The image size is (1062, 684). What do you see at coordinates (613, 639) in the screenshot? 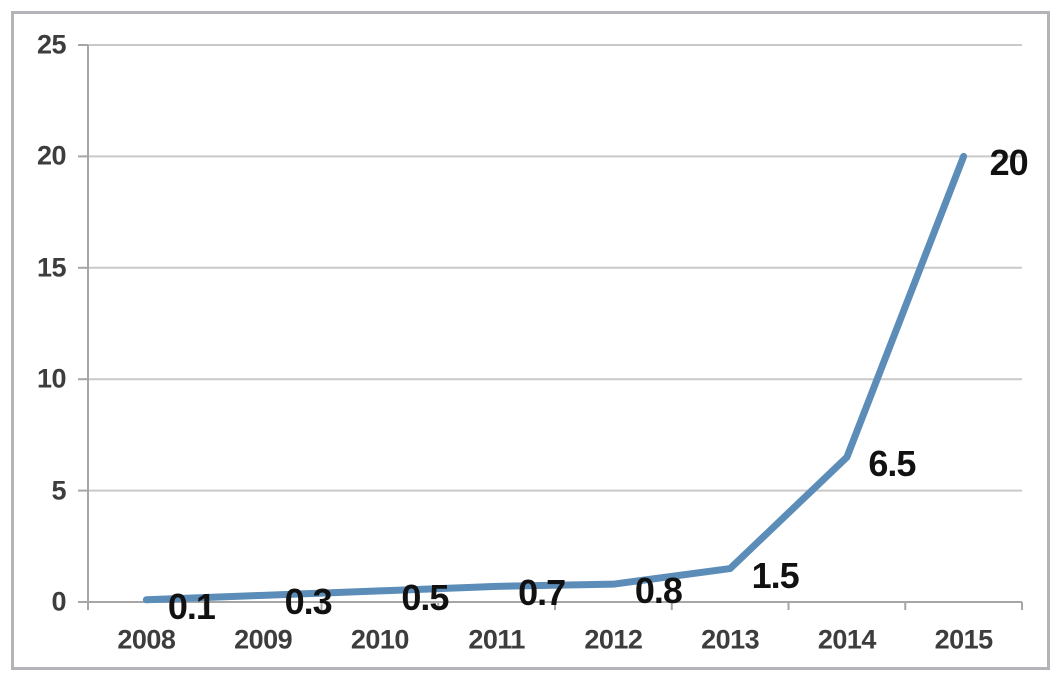
I see `x-tick-label-2012: 2012` at bounding box center [613, 639].